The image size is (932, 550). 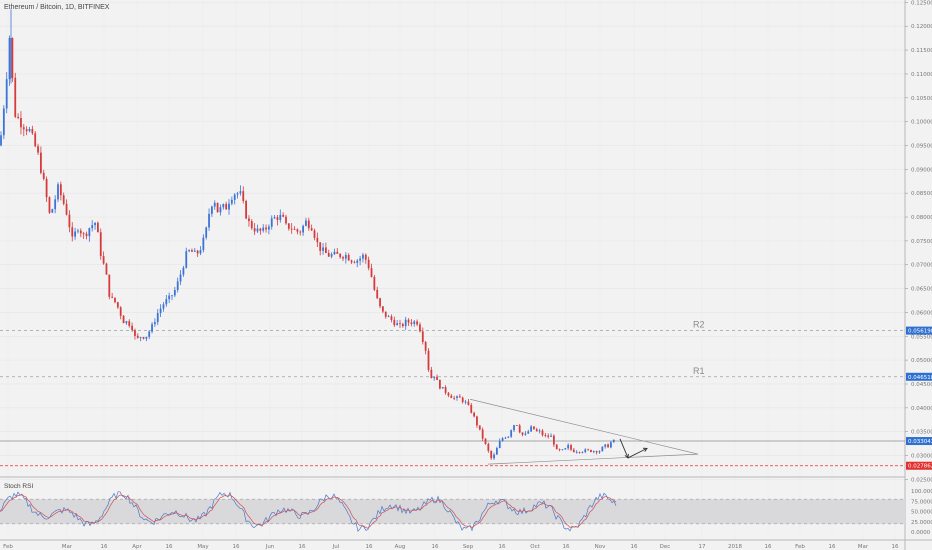 What do you see at coordinates (584, 426) in the screenshot?
I see `triangle-upper` at bounding box center [584, 426].